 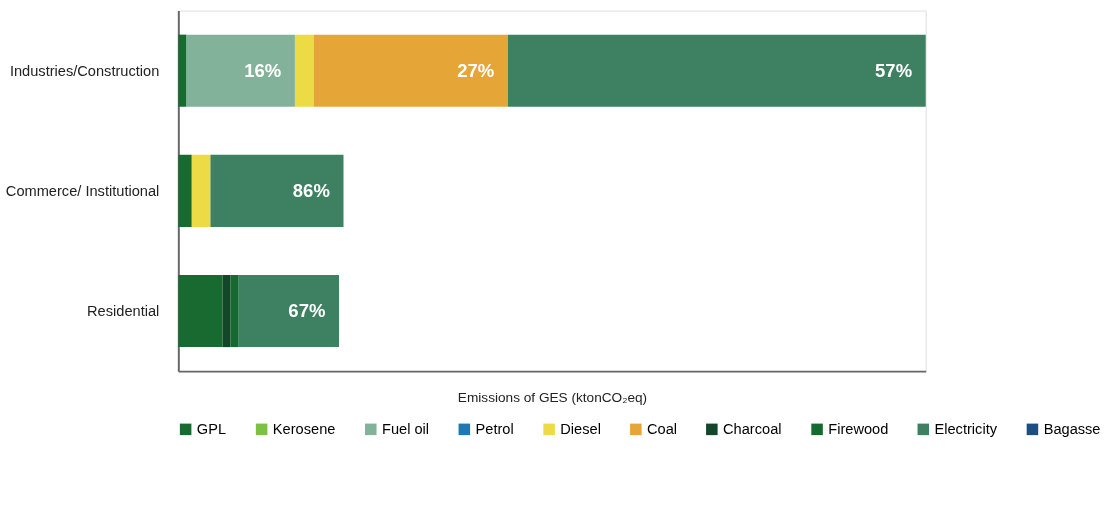 What do you see at coordinates (84, 70) in the screenshot?
I see `y-tick-label: Industries/Construction` at bounding box center [84, 70].